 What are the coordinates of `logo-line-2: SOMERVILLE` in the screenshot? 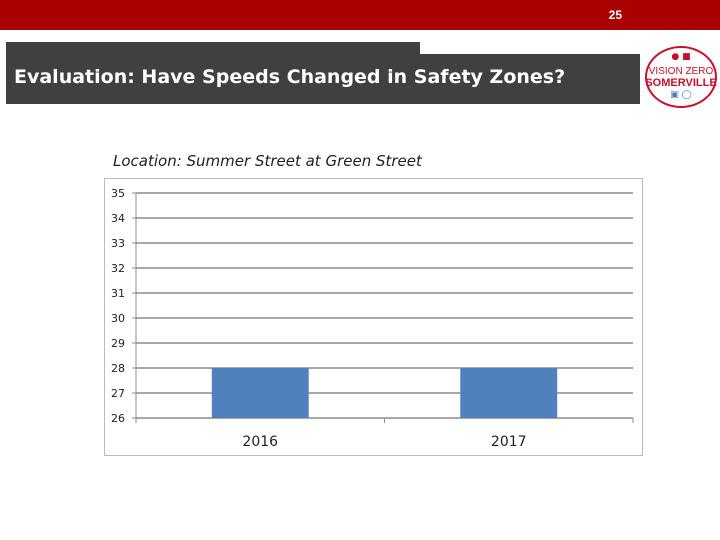 It's located at (681, 83).